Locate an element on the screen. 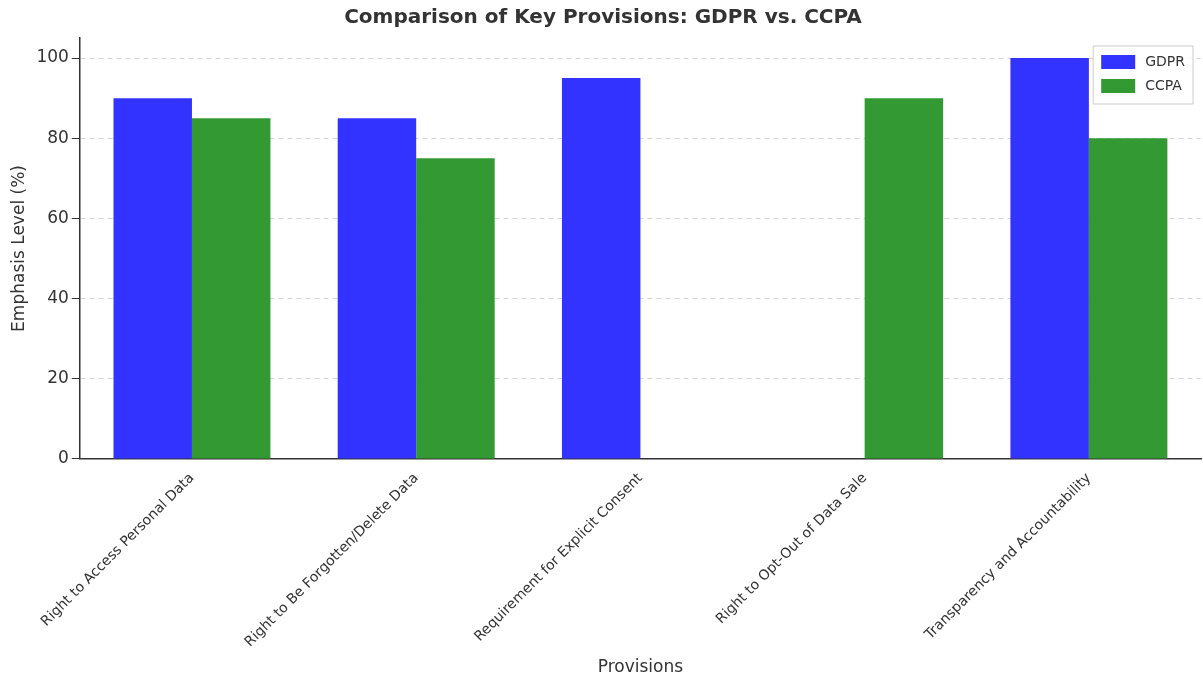 The width and height of the screenshot is (1203, 682). y-tick-label: 60 is located at coordinates (58, 216).